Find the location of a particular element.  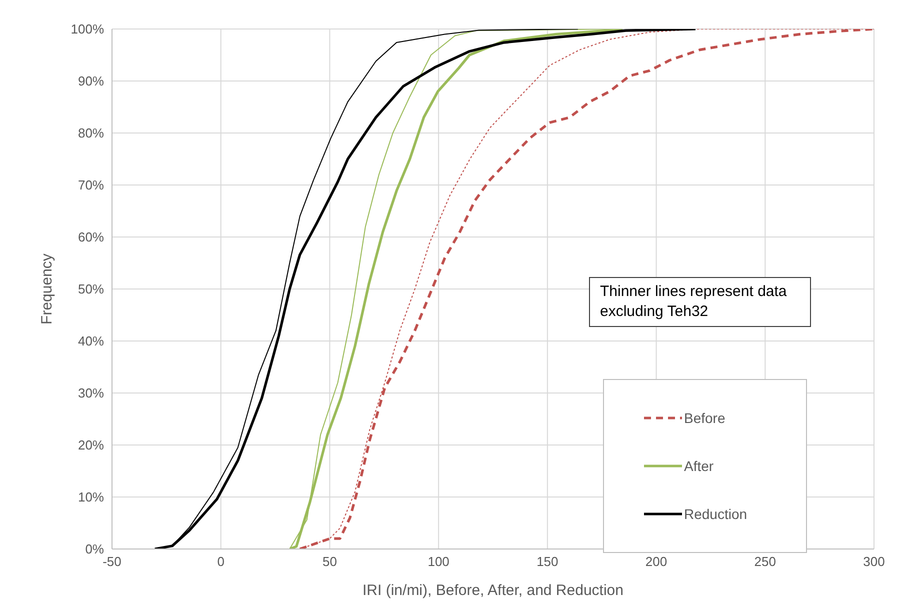

y-tick-label: 70% is located at coordinates (91, 185).